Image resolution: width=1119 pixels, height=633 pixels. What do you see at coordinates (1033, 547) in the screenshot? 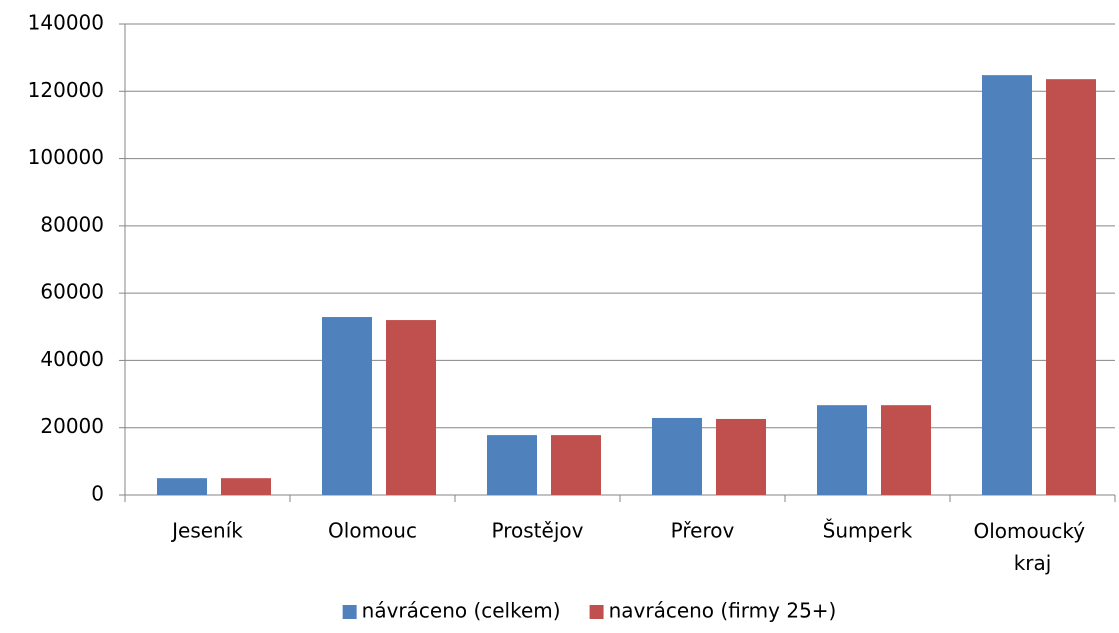
I see `x-tick-label: Olomoucký kraj` at bounding box center [1033, 547].